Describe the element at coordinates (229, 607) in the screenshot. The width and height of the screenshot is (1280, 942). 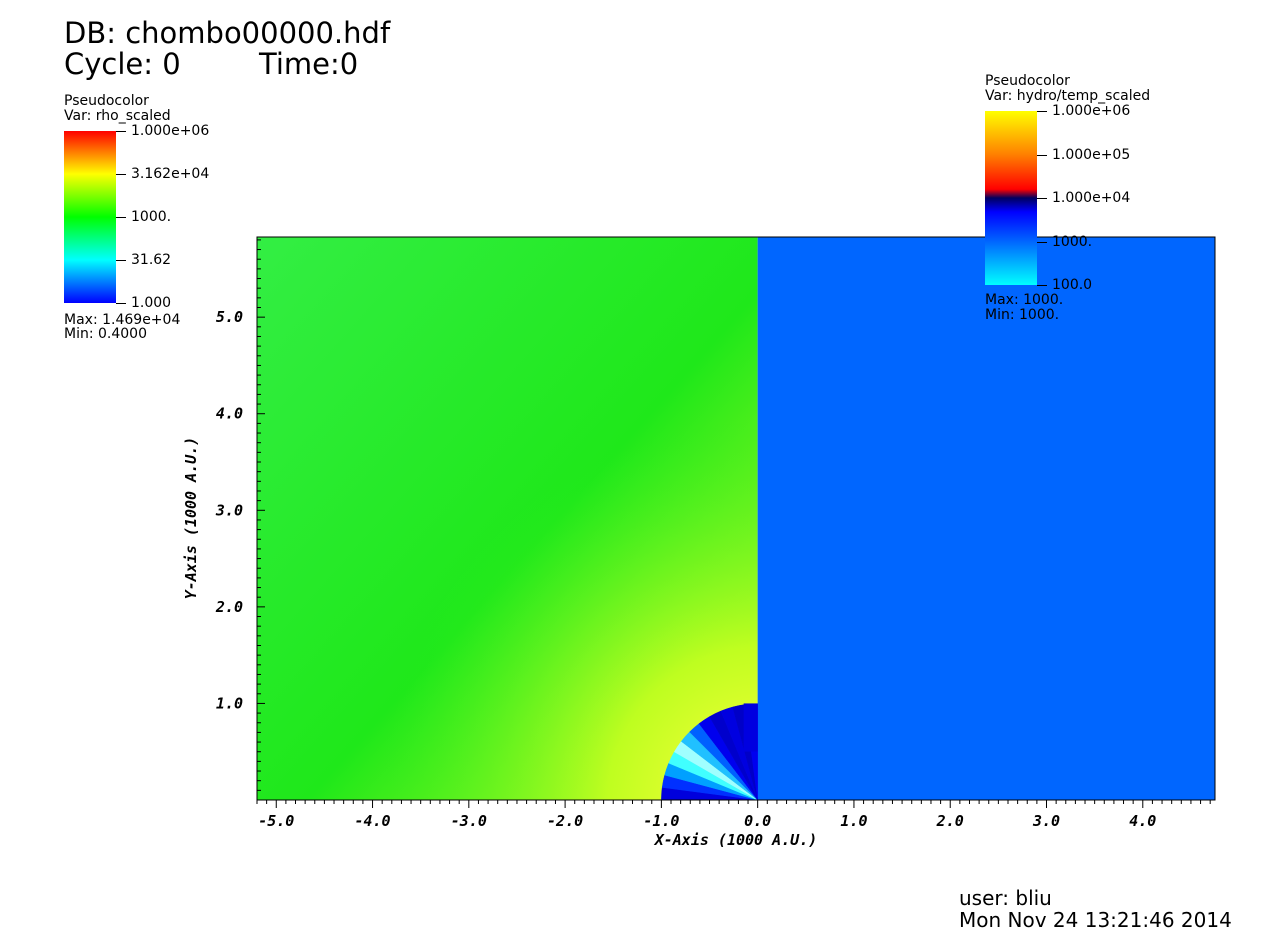
I see `y-tick-label: 2.0` at that location.